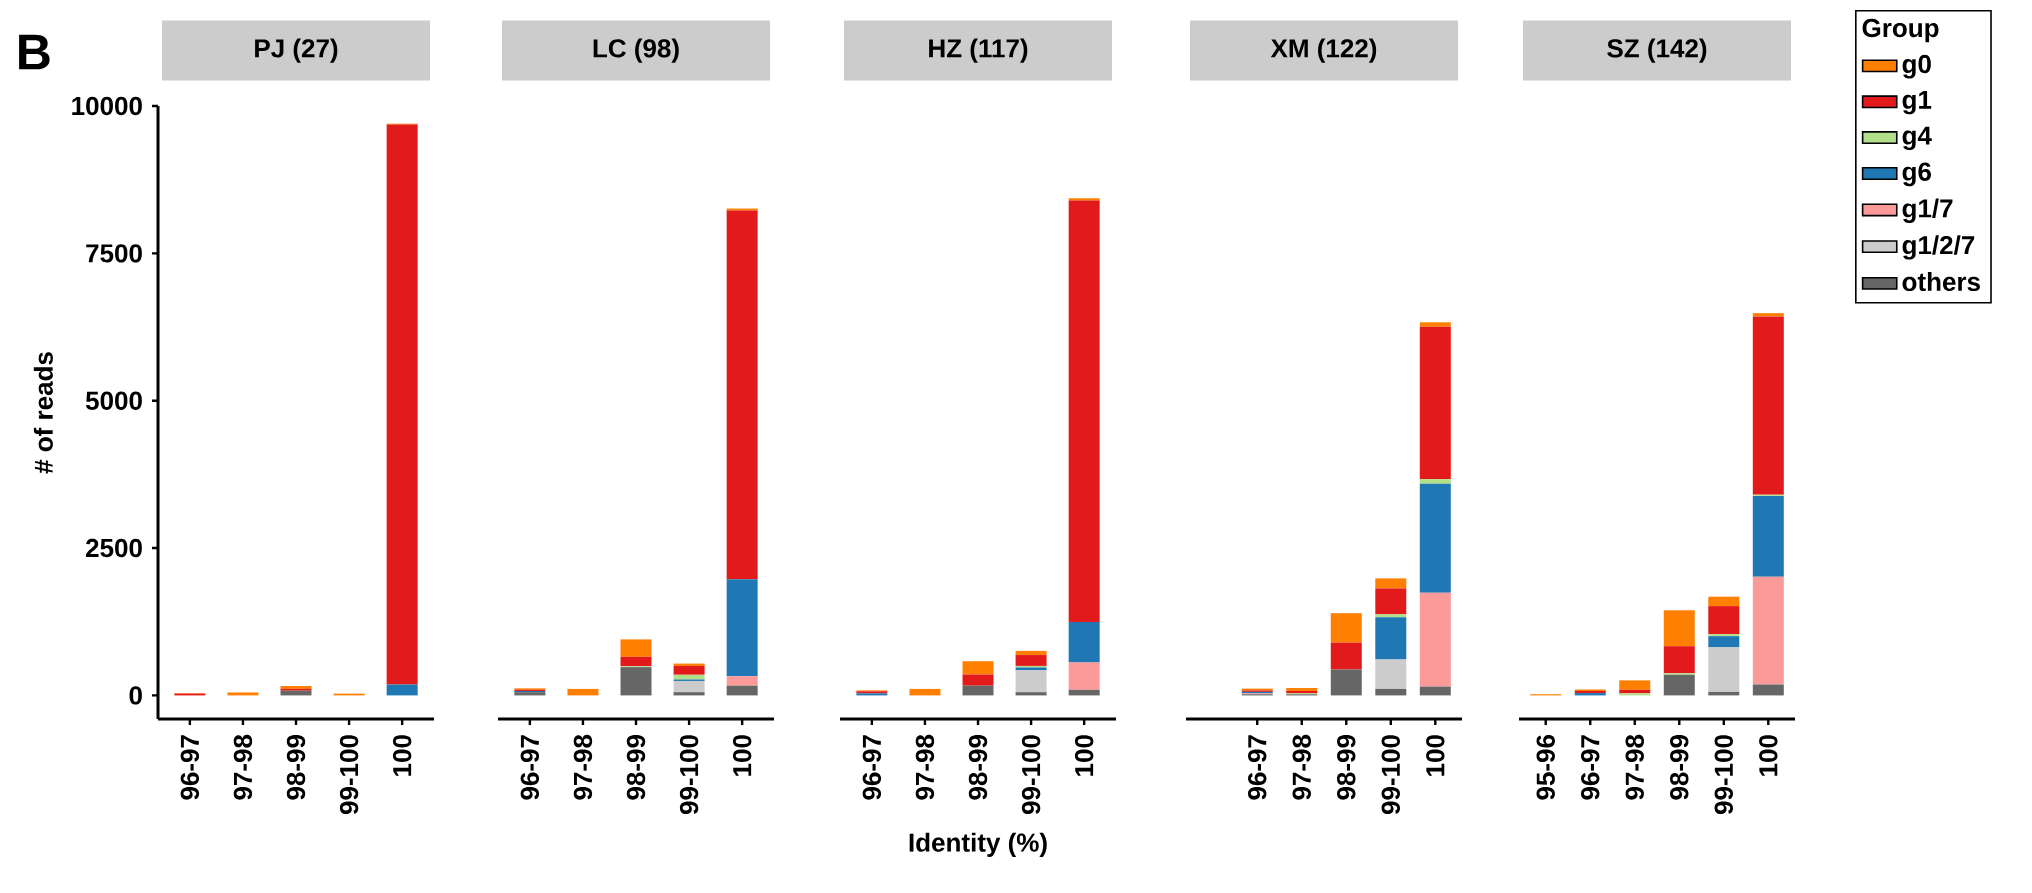 The height and width of the screenshot is (893, 2032). I want to click on chart-title: HZ (117), so click(978, 50).